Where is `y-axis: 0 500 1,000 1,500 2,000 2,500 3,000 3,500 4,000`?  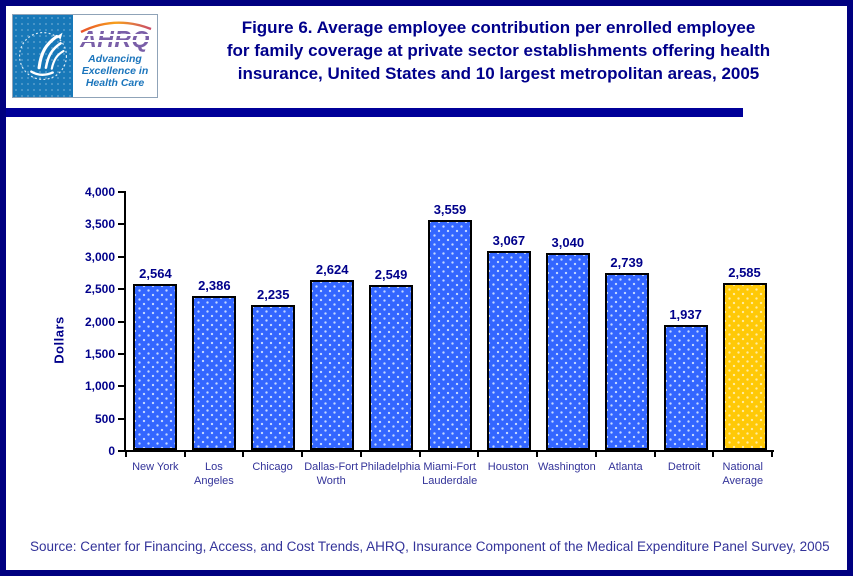 y-axis: 0 500 1,000 1,500 2,000 2,500 3,000 3,500 4,000 is located at coordinates (98, 321).